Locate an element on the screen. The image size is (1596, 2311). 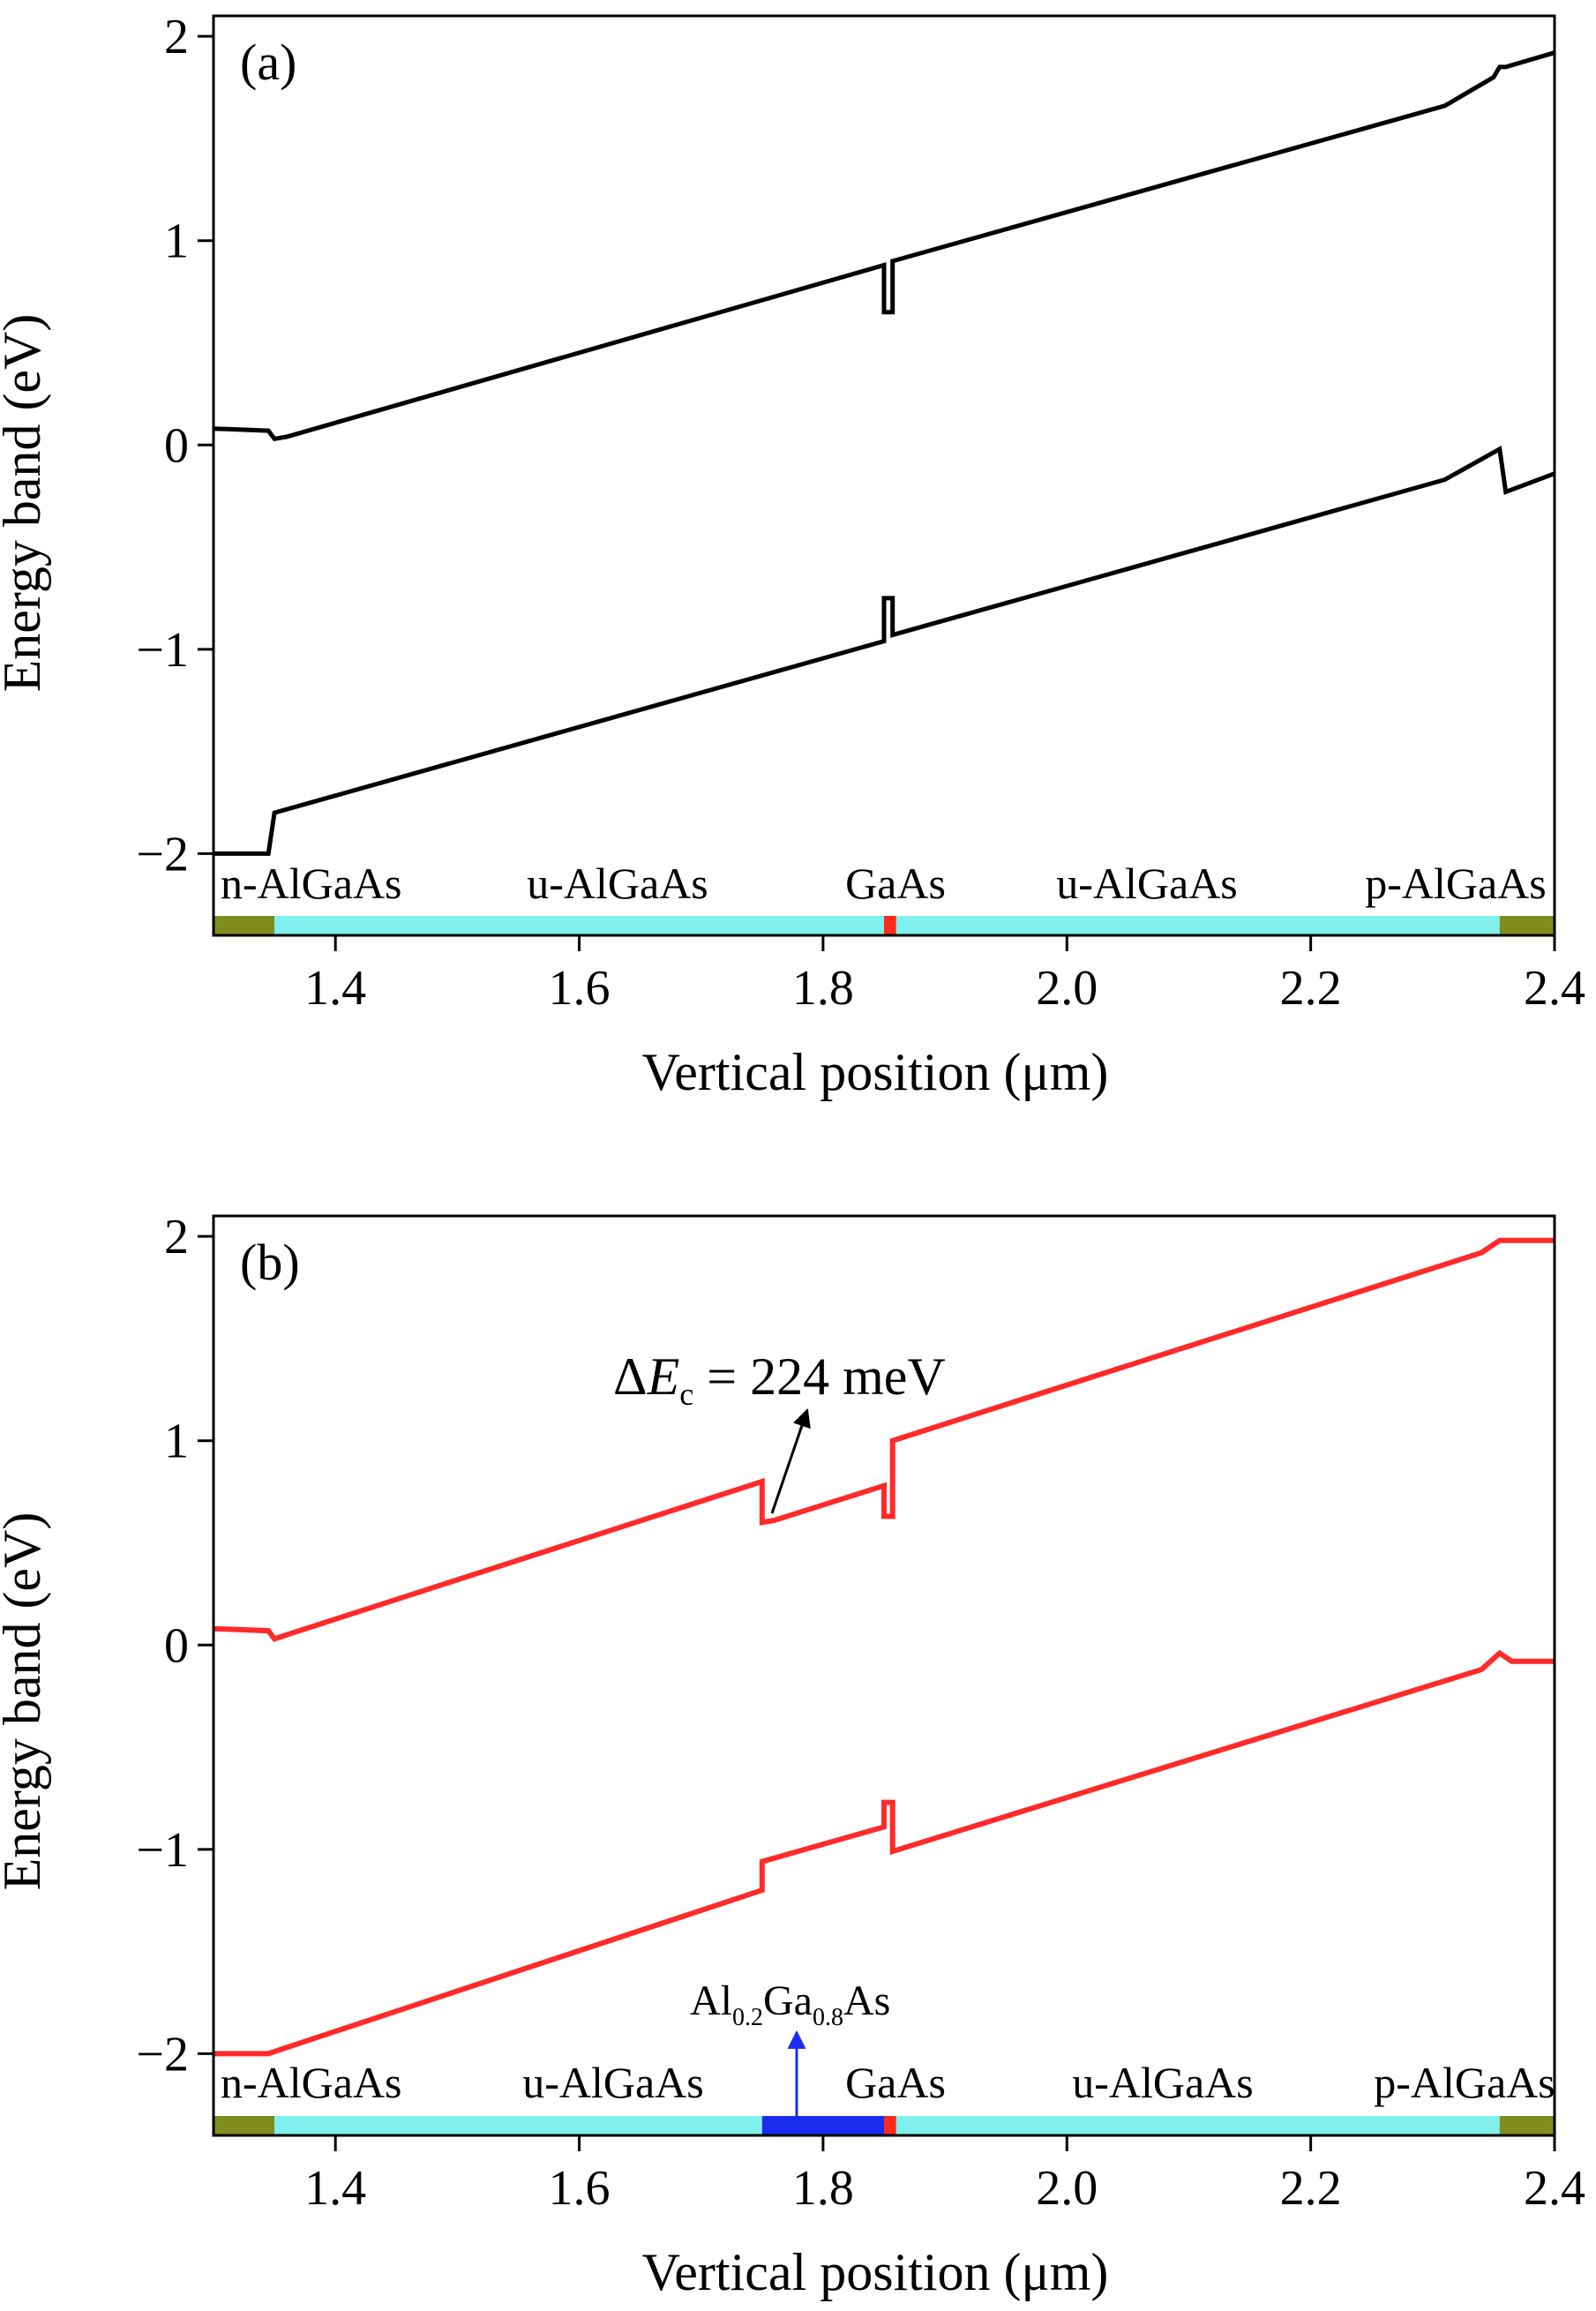
delta-ec-value: = 224 meV is located at coordinates (819, 1376).